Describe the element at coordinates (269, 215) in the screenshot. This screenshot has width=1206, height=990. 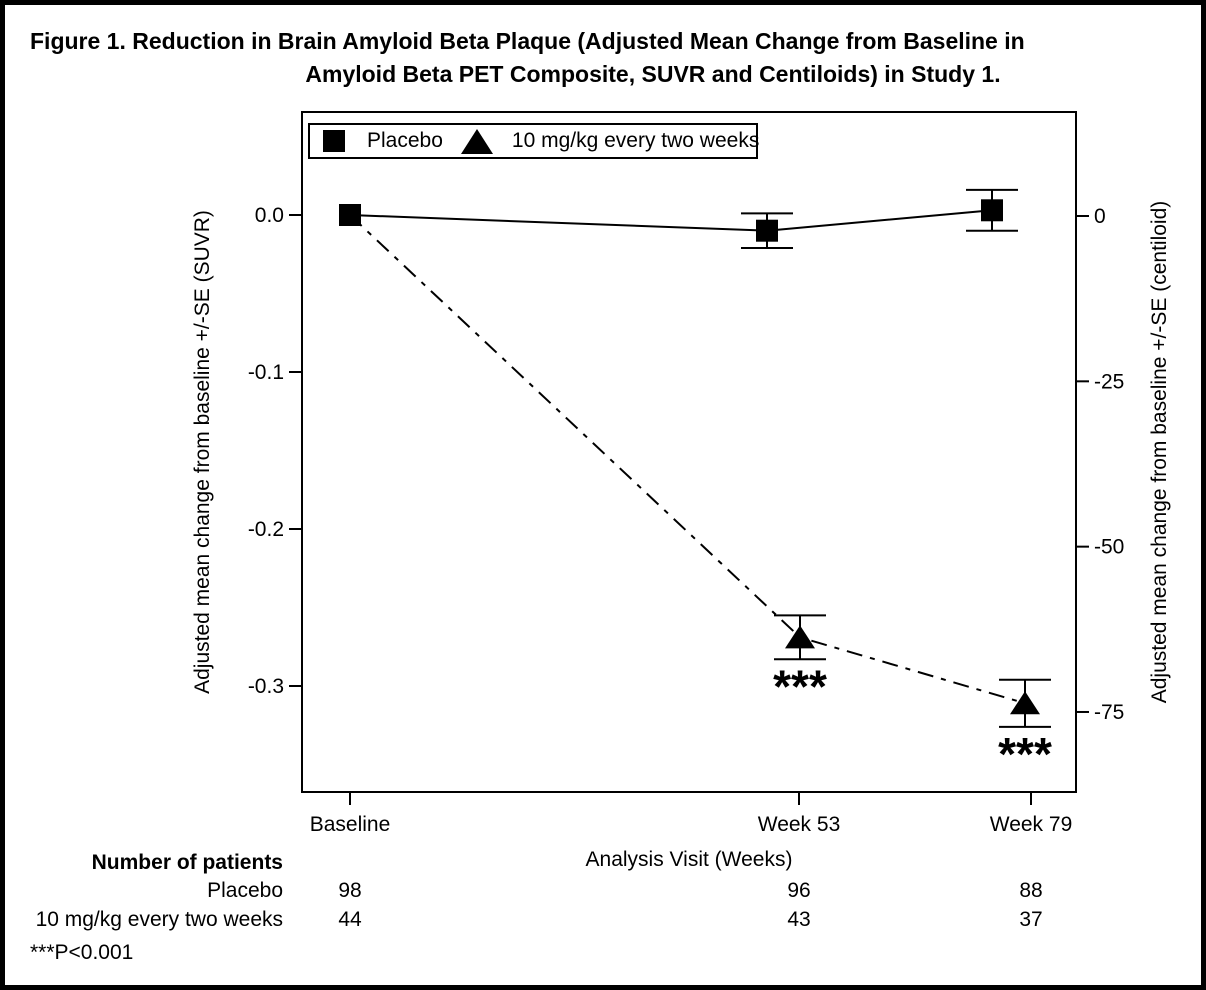
I see `left-tick-label: 0.0` at that location.